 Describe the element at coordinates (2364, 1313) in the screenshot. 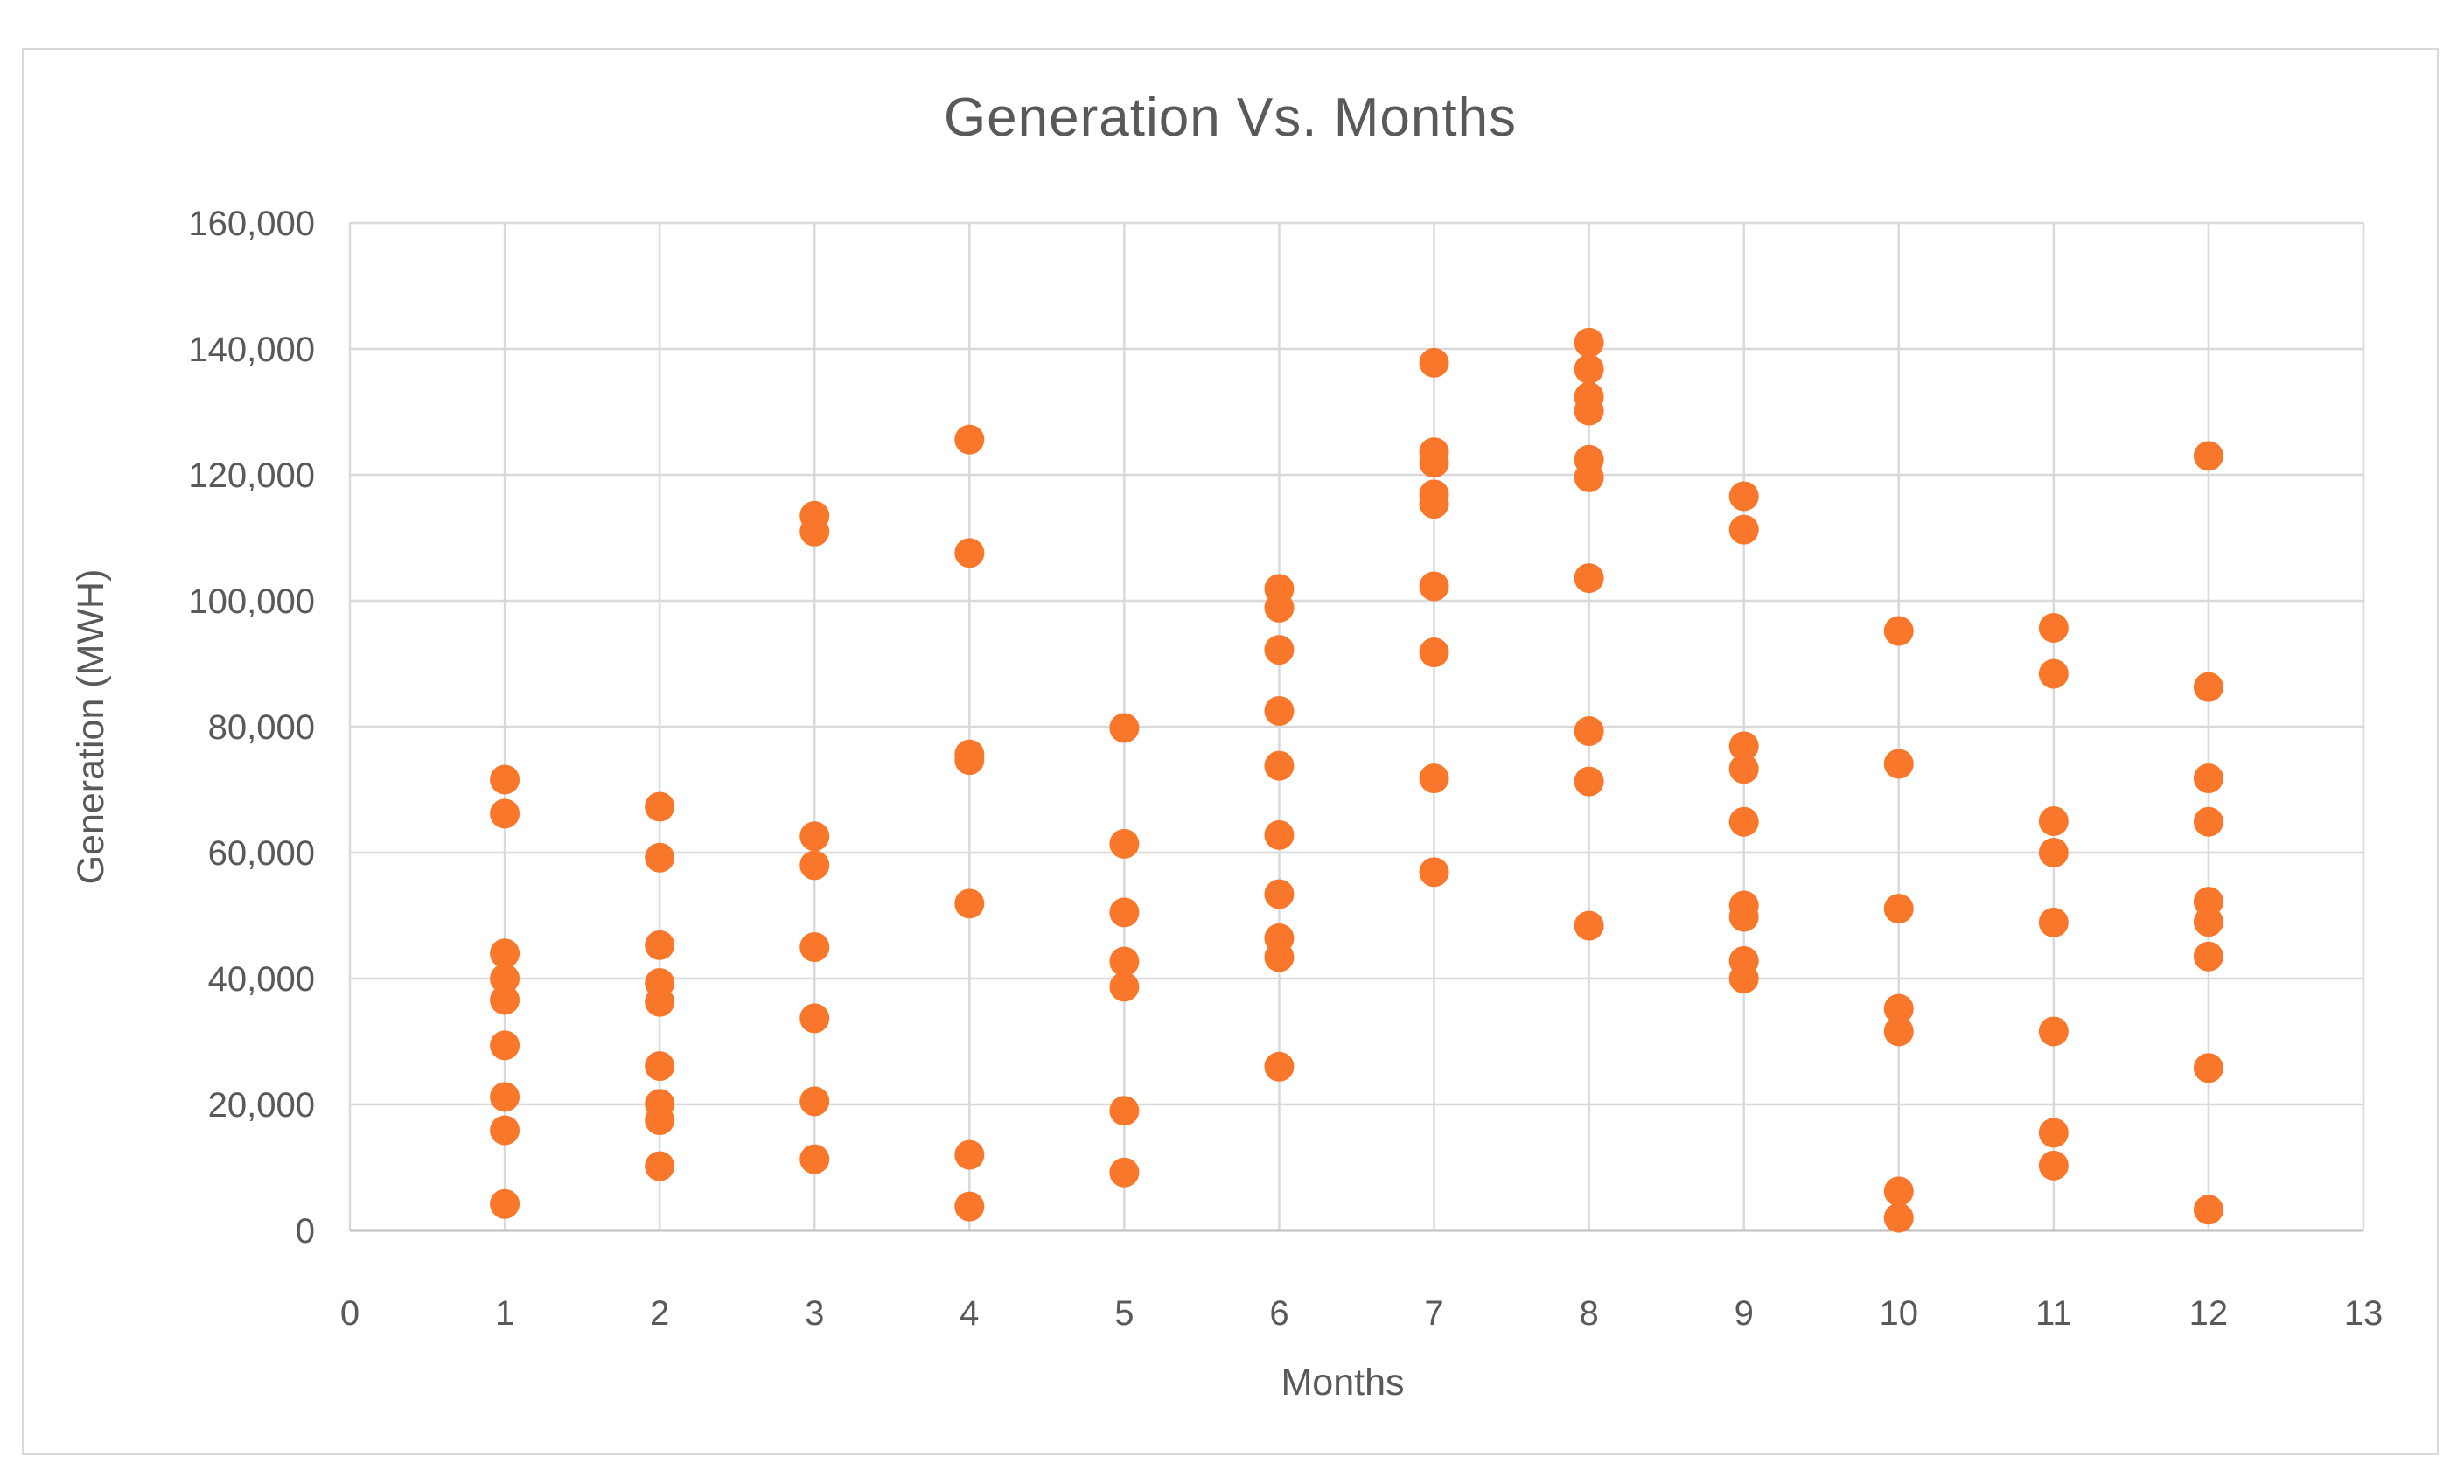

I see `x-tick-label: 13` at that location.